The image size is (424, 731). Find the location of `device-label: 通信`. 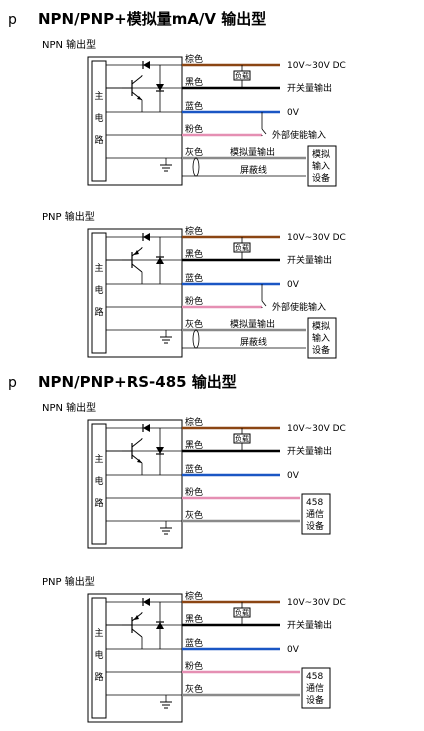

device-label: 通信 is located at coordinates (315, 514).